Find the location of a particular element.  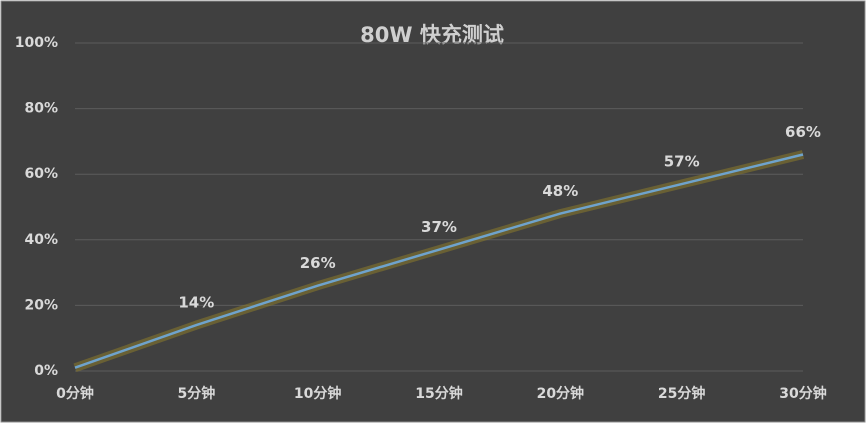

data-label: 37% is located at coordinates (439, 227).